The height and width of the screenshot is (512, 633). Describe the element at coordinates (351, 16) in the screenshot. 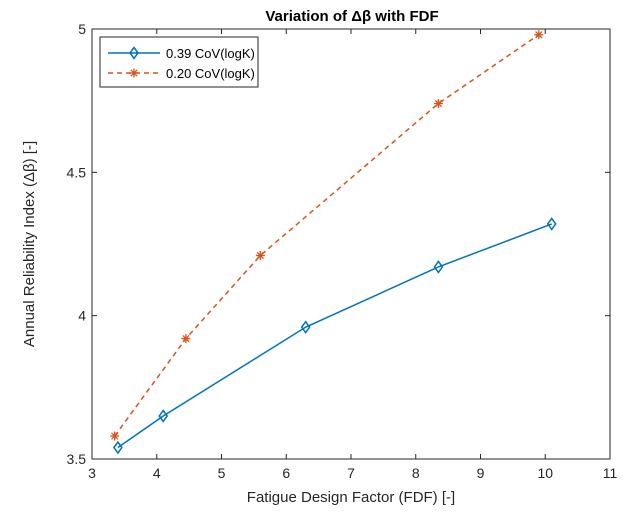

I see `chart-title: Variation of Δβ with FDF` at that location.